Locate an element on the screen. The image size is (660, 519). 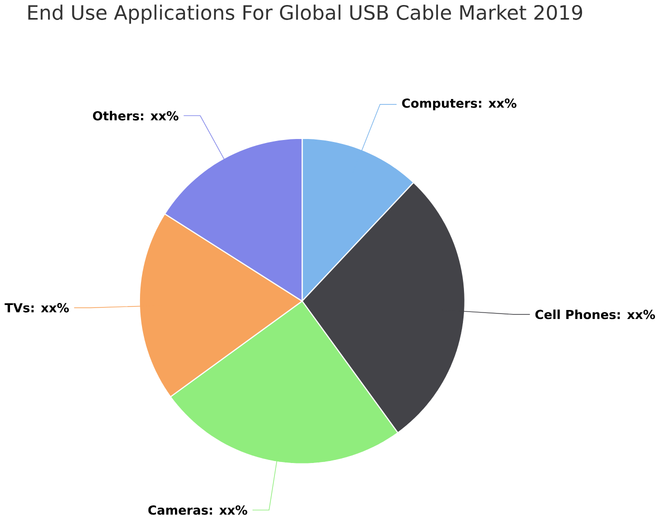
slice-label: Computers: xx% is located at coordinates (459, 104).